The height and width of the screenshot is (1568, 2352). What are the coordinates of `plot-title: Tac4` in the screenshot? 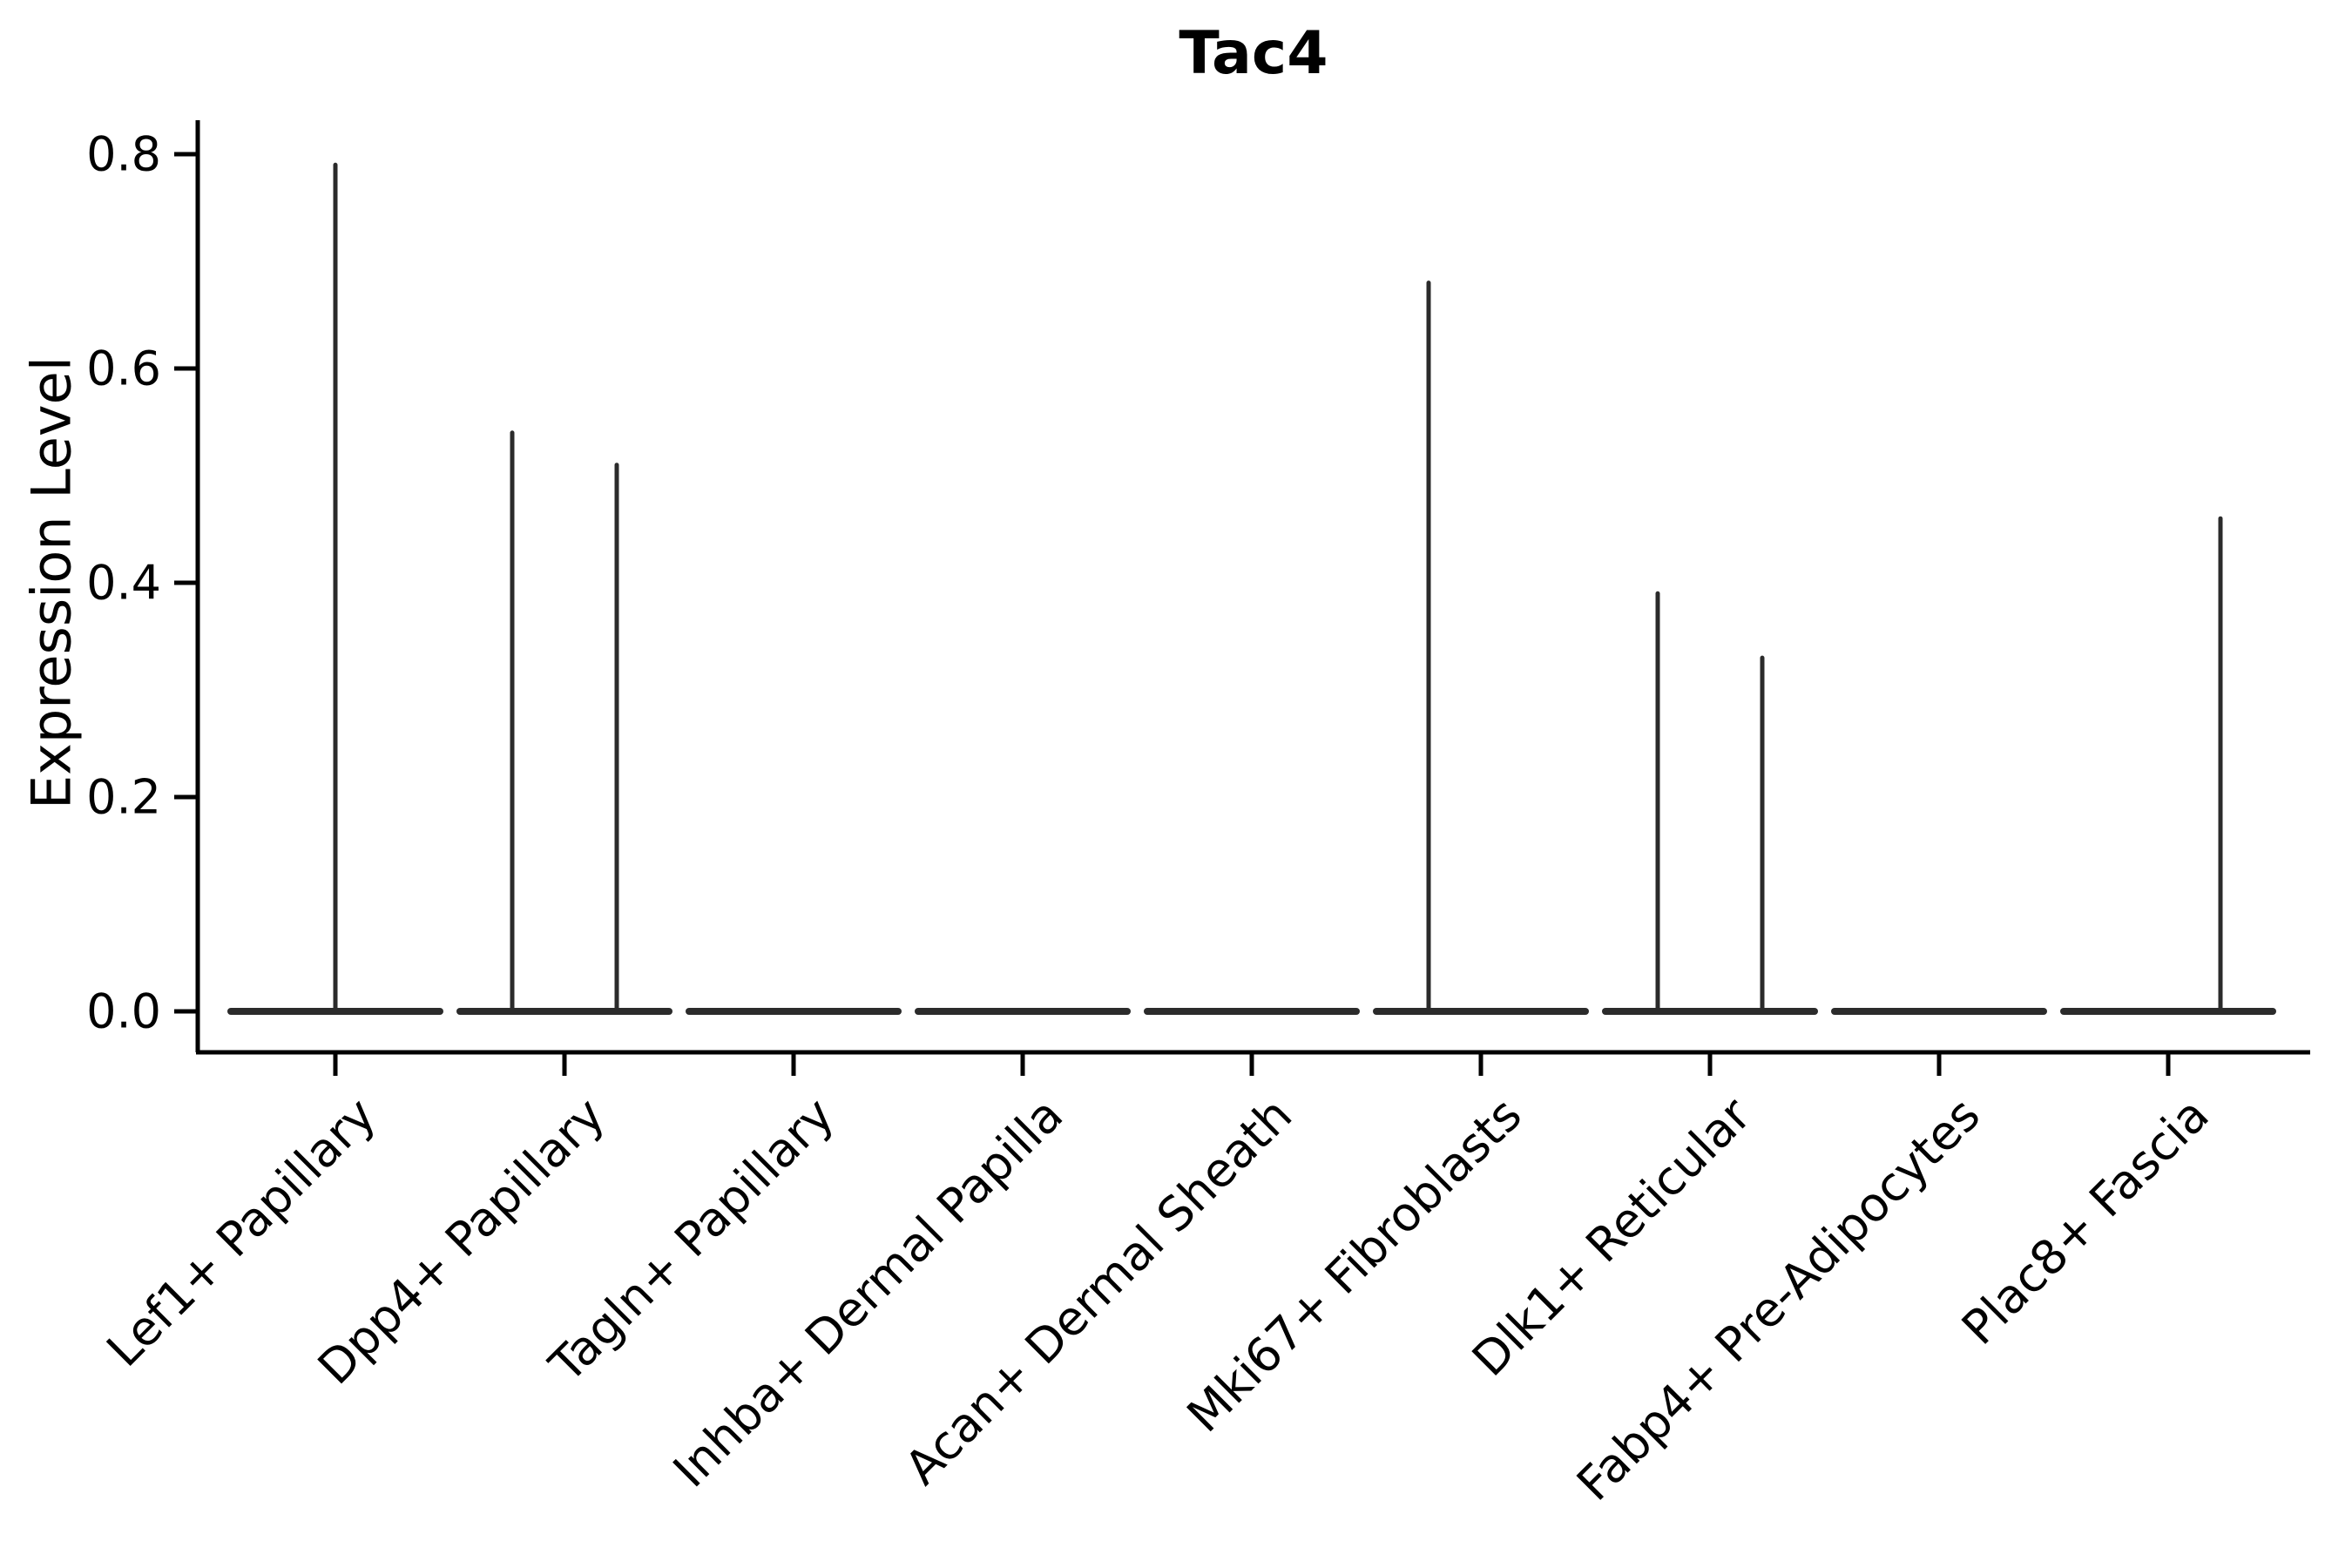 It's located at (1253, 53).